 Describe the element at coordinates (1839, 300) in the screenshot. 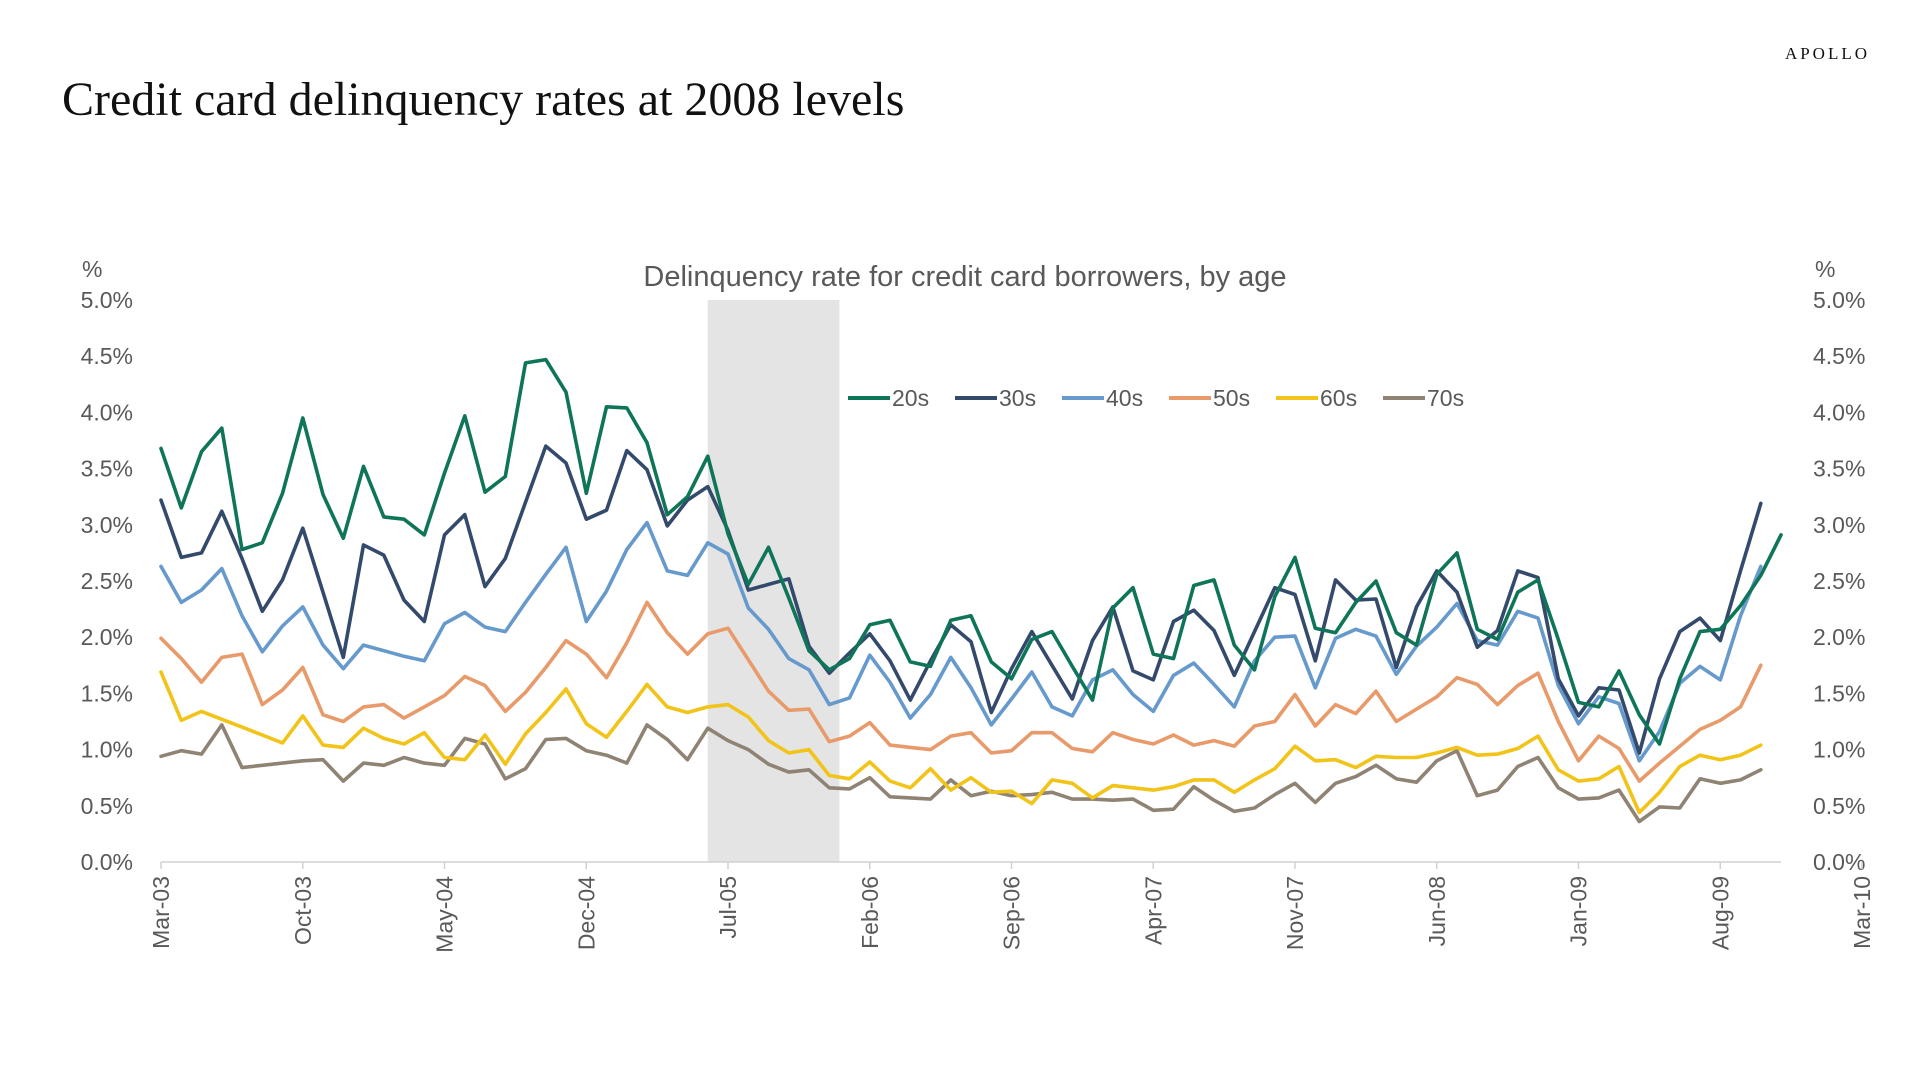

I see `y-tick-right: 5.0%` at that location.